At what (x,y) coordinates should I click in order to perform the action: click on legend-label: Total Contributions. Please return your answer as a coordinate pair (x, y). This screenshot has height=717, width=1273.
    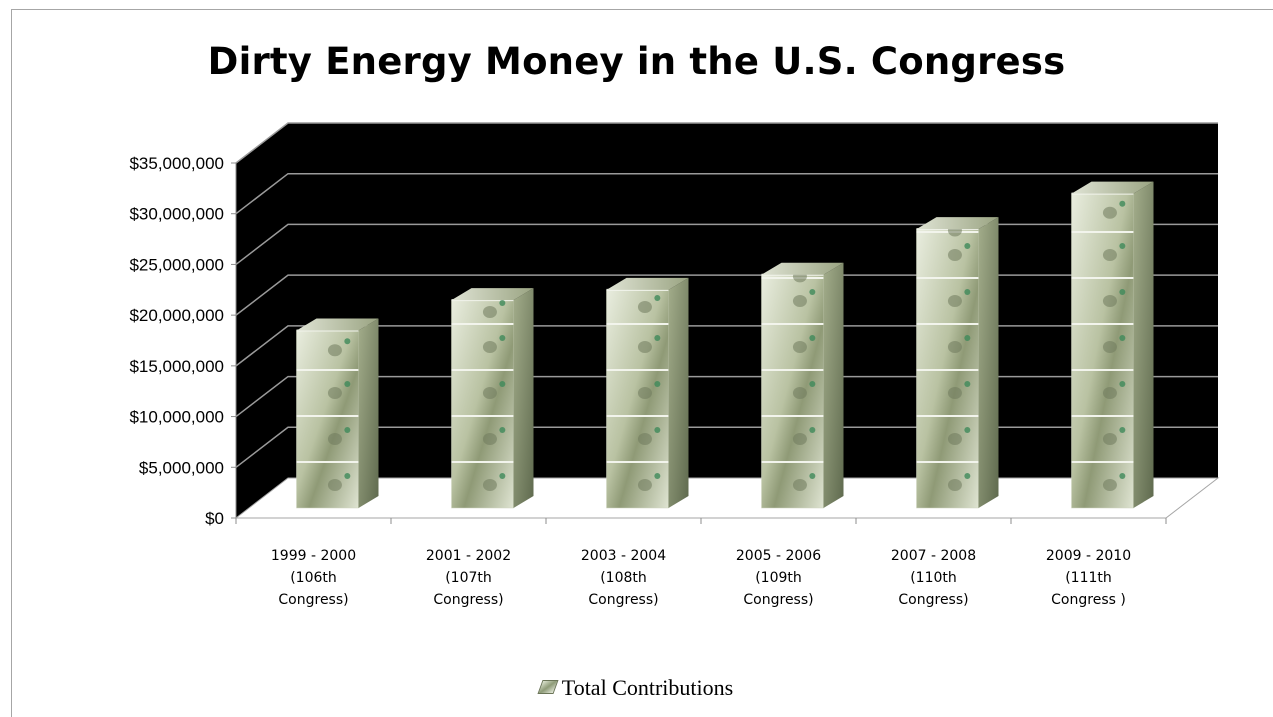
    Looking at the image, I should click on (647, 687).